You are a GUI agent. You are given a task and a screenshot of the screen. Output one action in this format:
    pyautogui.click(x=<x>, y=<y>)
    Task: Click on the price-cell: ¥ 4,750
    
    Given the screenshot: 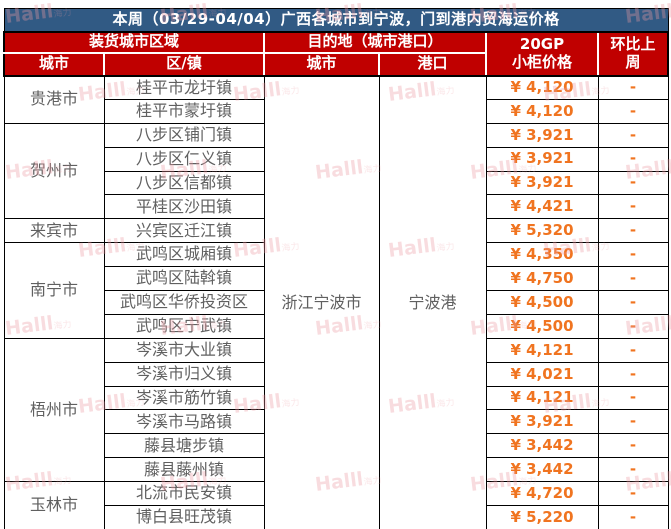 What is the action you would take?
    pyautogui.click(x=542, y=279)
    